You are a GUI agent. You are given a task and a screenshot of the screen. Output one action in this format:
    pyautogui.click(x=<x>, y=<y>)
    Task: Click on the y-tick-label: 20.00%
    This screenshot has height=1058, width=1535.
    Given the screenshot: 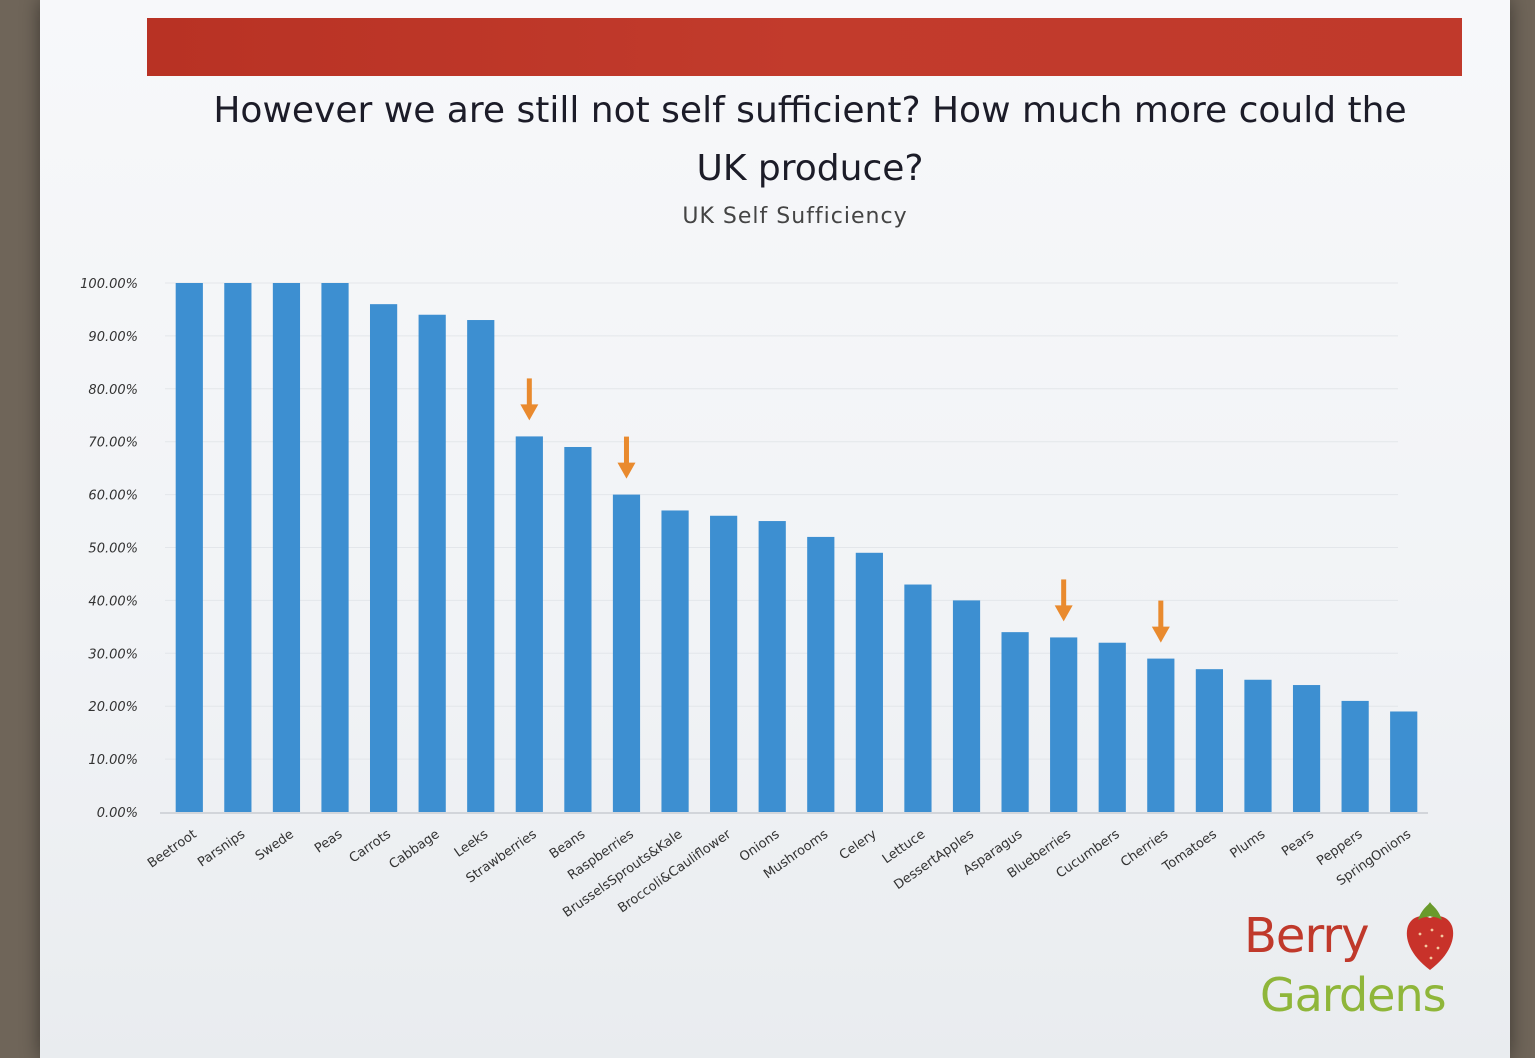 What is the action you would take?
    pyautogui.click(x=113, y=707)
    